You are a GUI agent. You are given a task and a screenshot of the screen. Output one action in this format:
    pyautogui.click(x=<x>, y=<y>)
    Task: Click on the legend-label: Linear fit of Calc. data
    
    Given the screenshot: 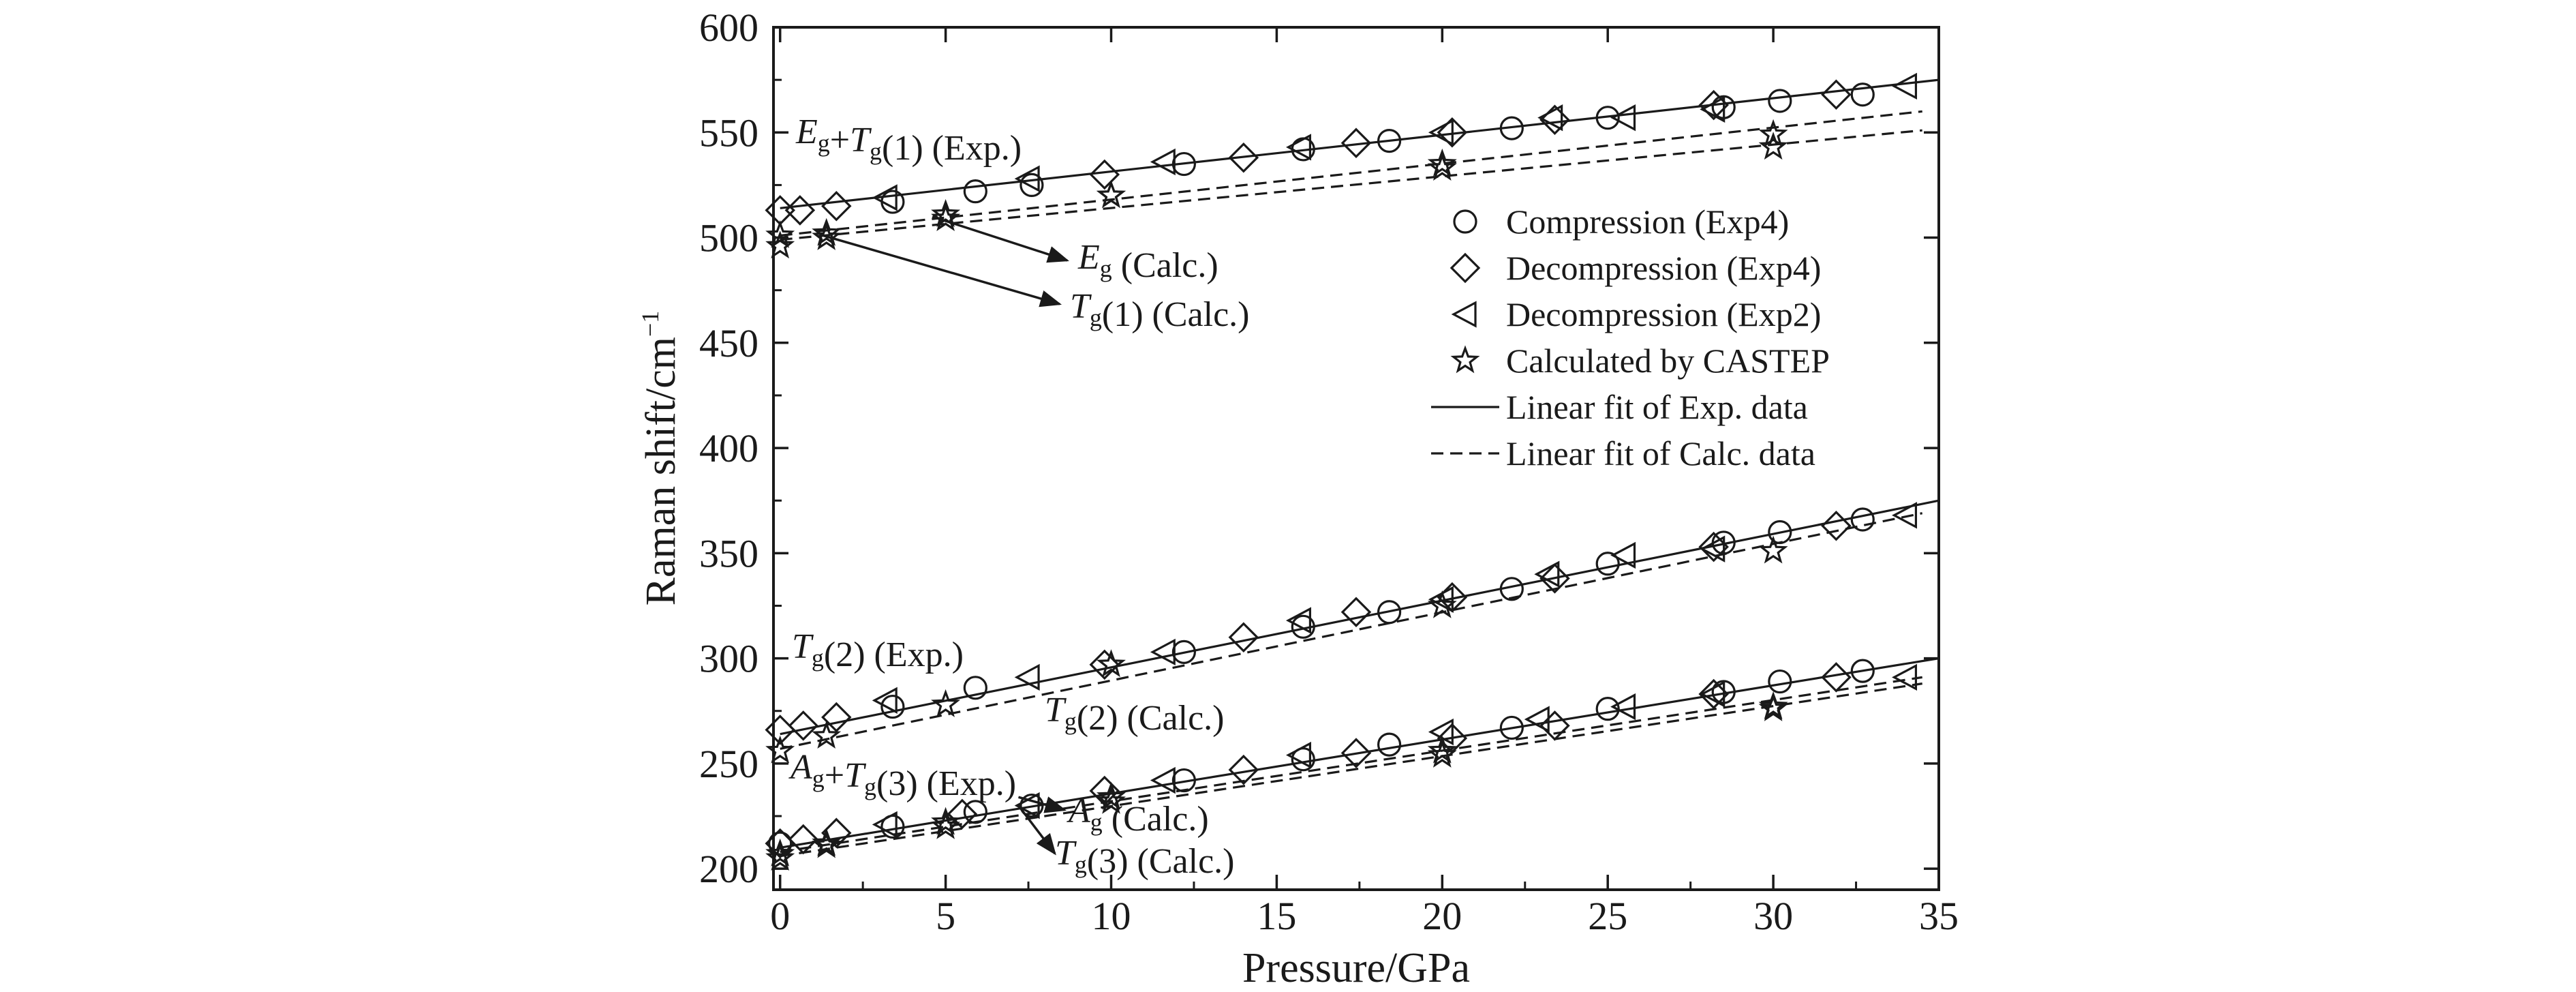 What is the action you would take?
    pyautogui.click(x=1661, y=453)
    